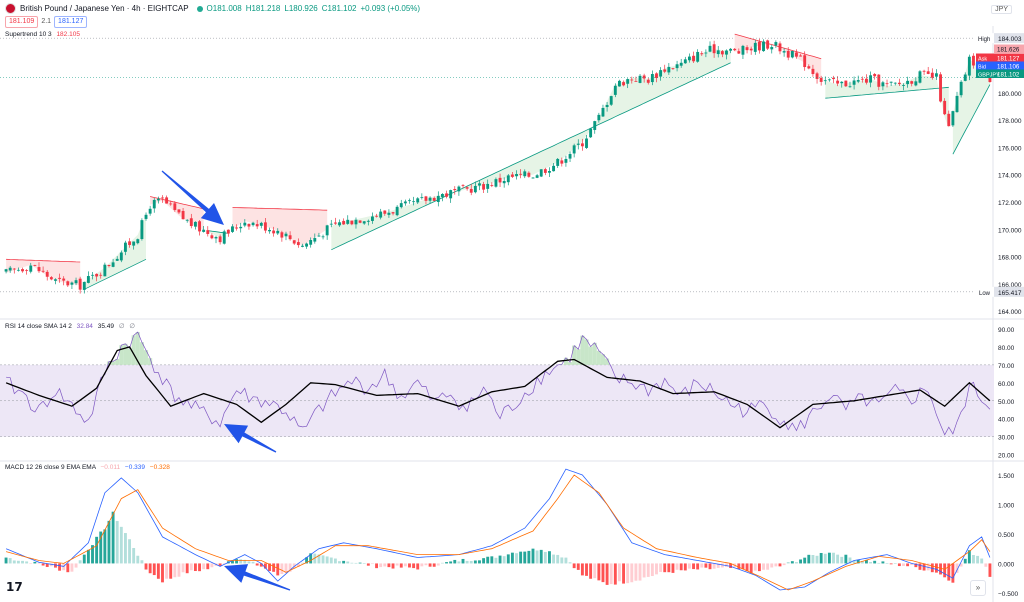  Describe the element at coordinates (71, 22) in the screenshot. I see `buy-button: 181.127` at that location.